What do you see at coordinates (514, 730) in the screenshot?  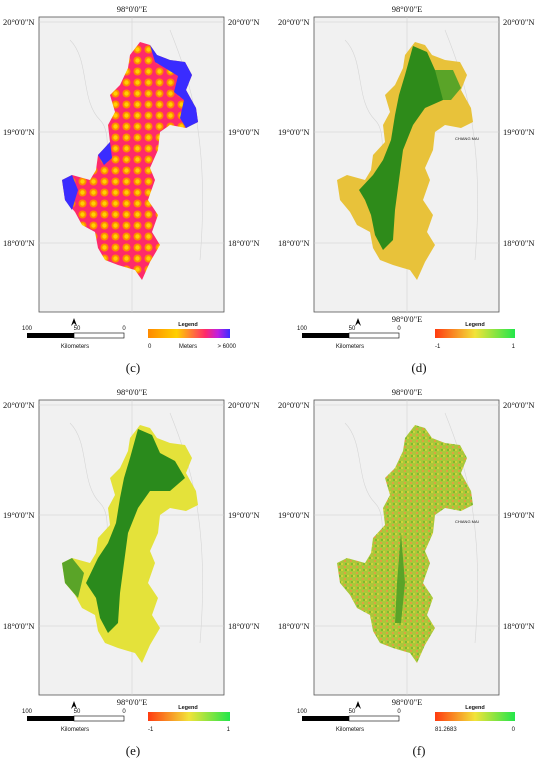 I see `legend-max: 0` at bounding box center [514, 730].